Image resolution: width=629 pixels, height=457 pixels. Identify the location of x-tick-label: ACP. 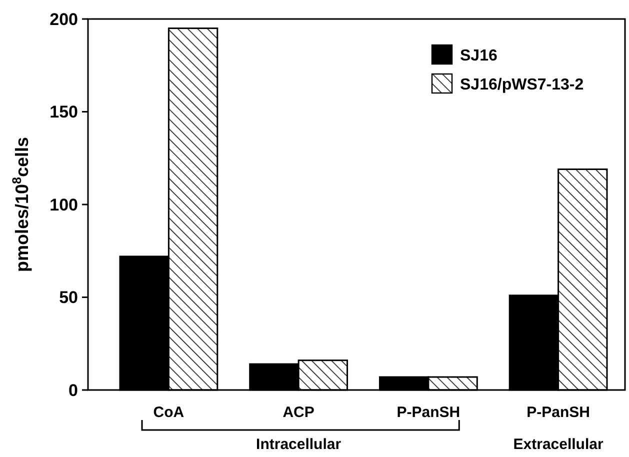
(298, 412).